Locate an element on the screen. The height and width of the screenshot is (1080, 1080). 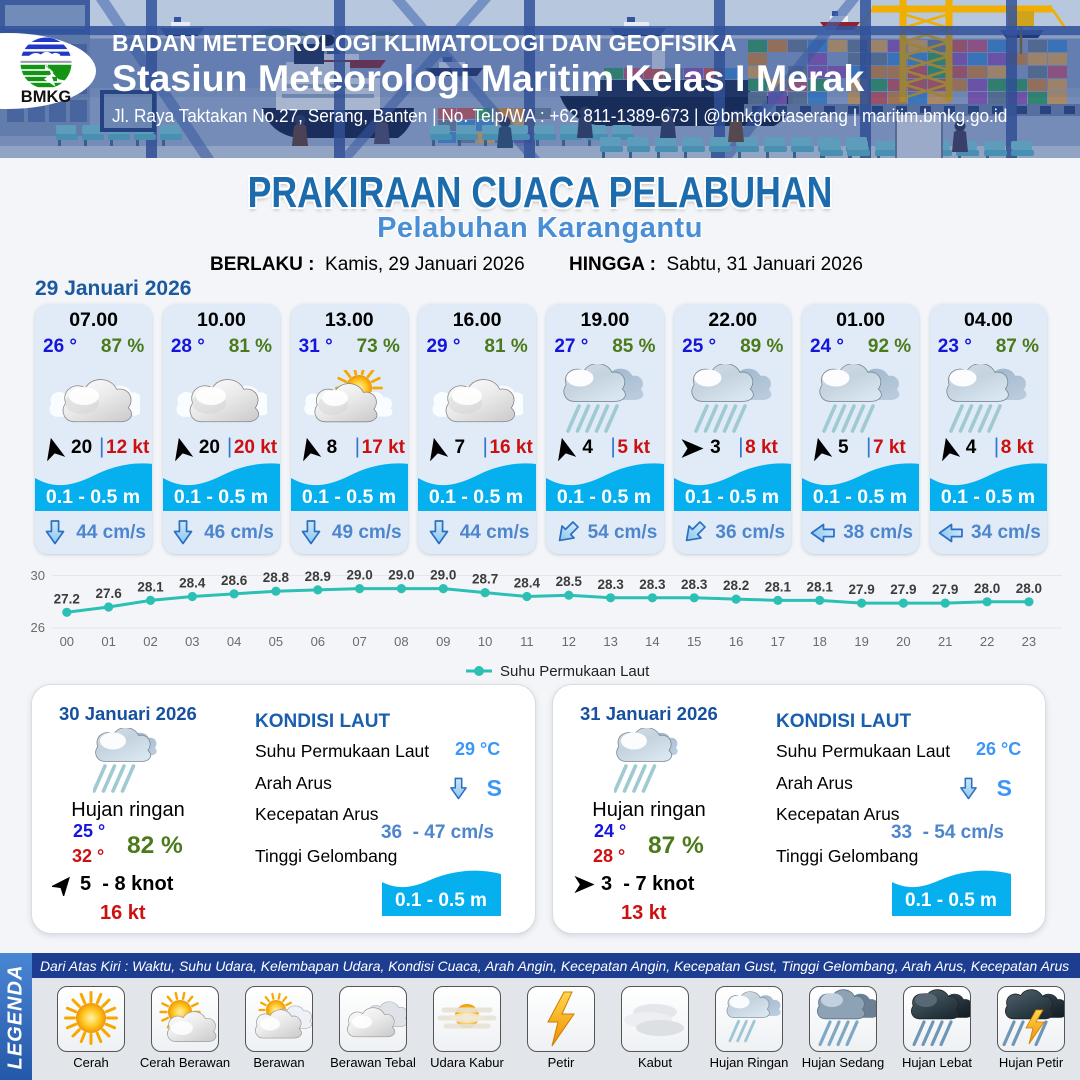
svg-text: Suhu Permukaan Laut is located at coordinates (575, 671).